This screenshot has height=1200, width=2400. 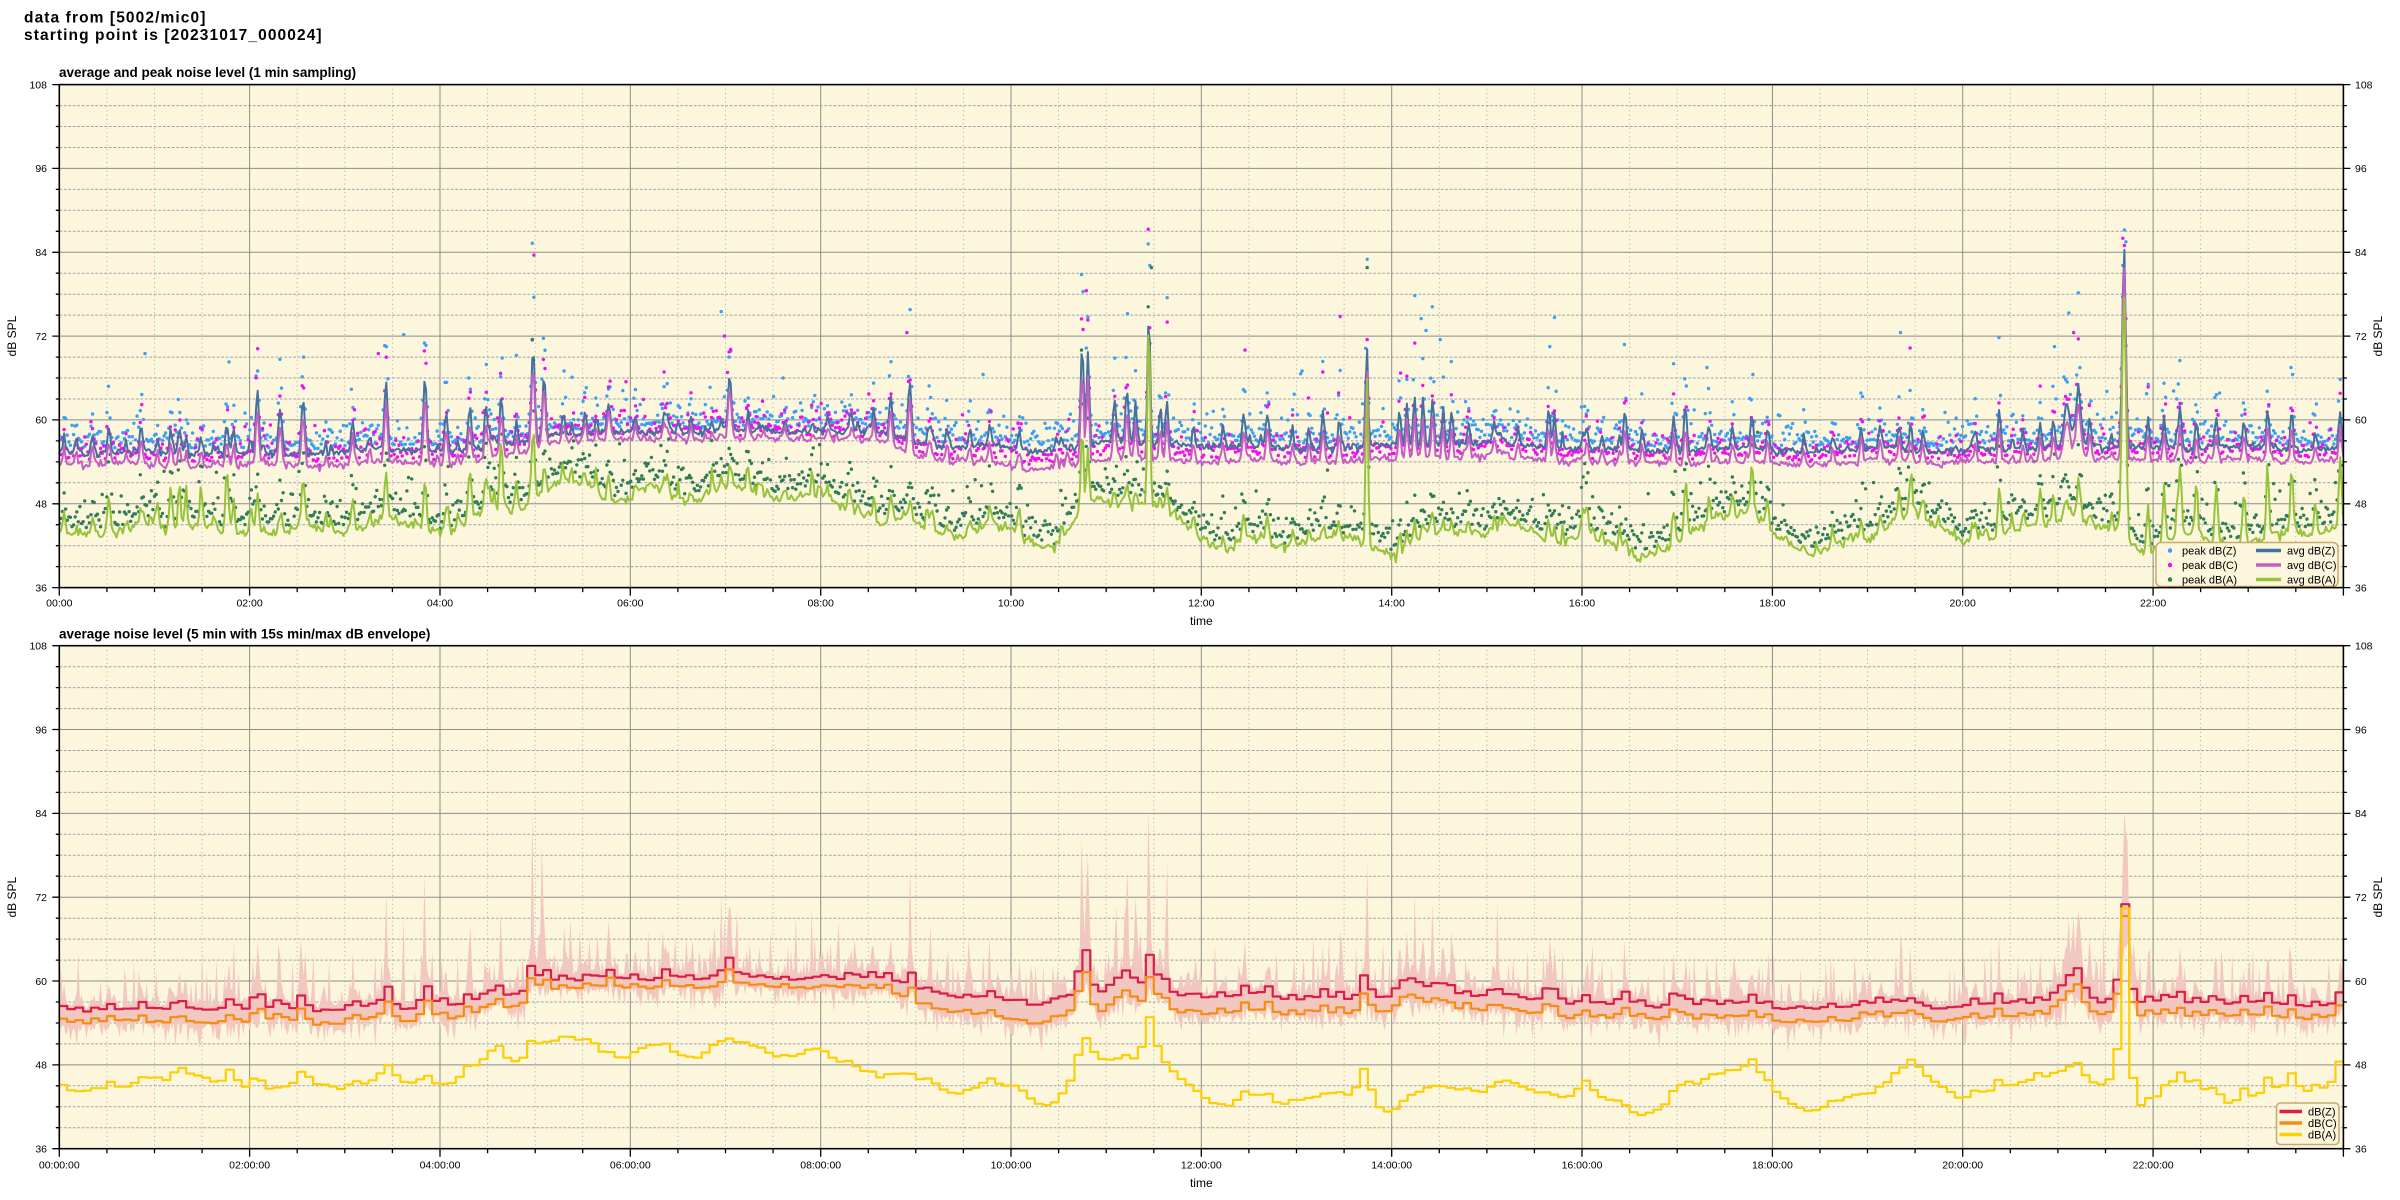 I want to click on svg-text: 12:00, so click(x=1201, y=604).